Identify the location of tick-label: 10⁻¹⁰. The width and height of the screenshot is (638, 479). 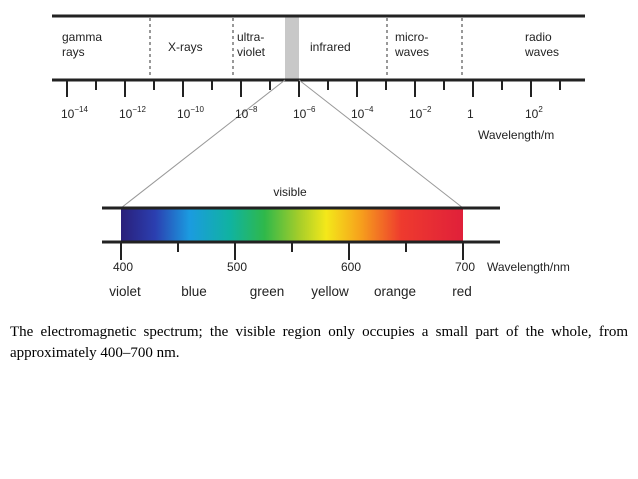
(190, 113).